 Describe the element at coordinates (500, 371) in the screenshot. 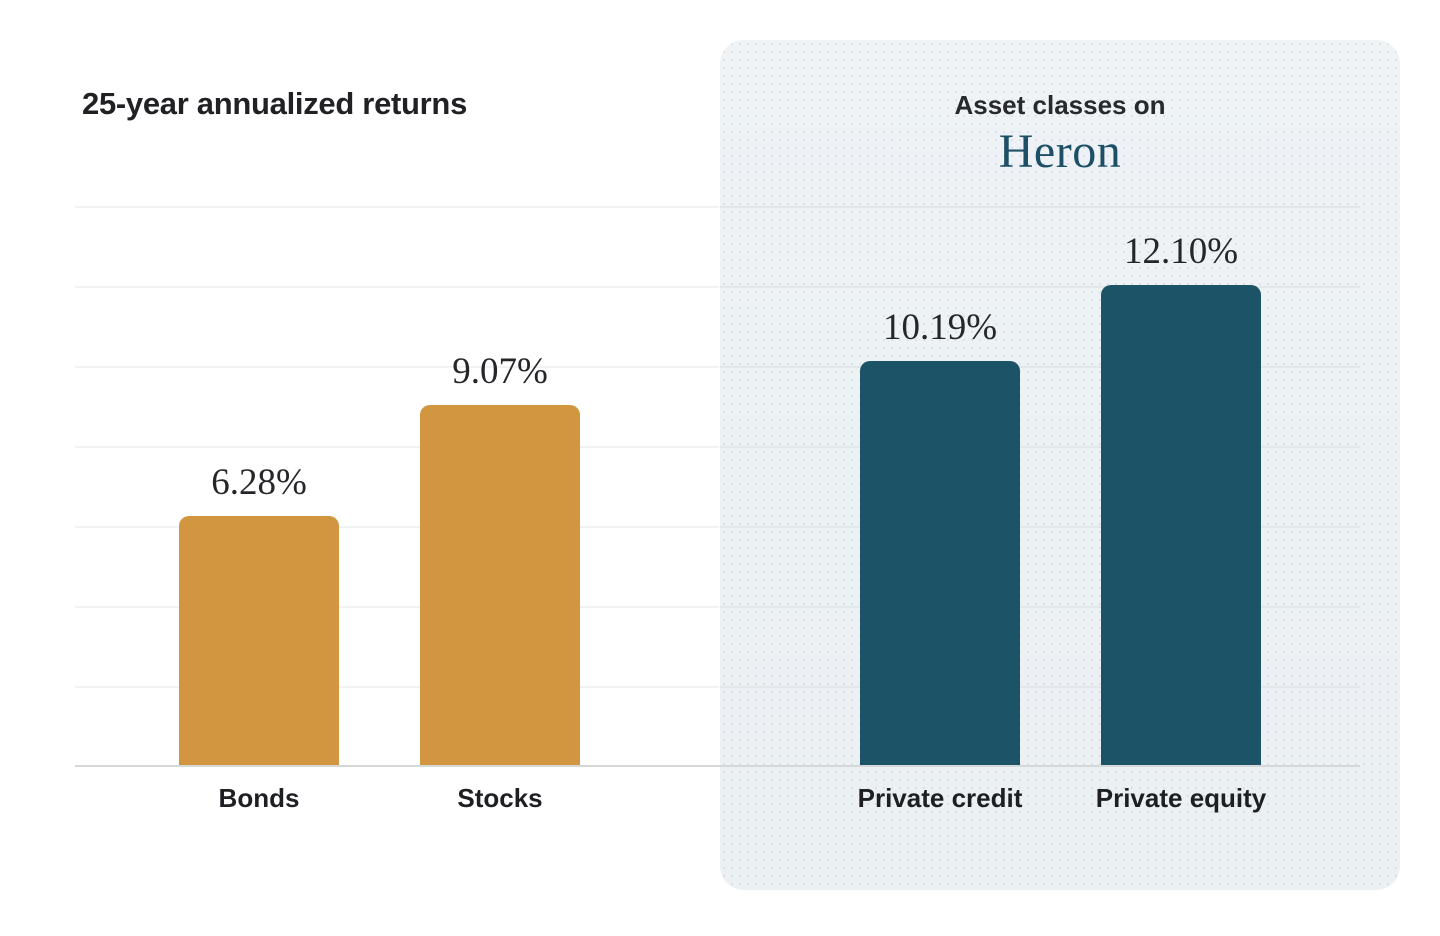

I see `bar-value-label: 9.07%` at that location.